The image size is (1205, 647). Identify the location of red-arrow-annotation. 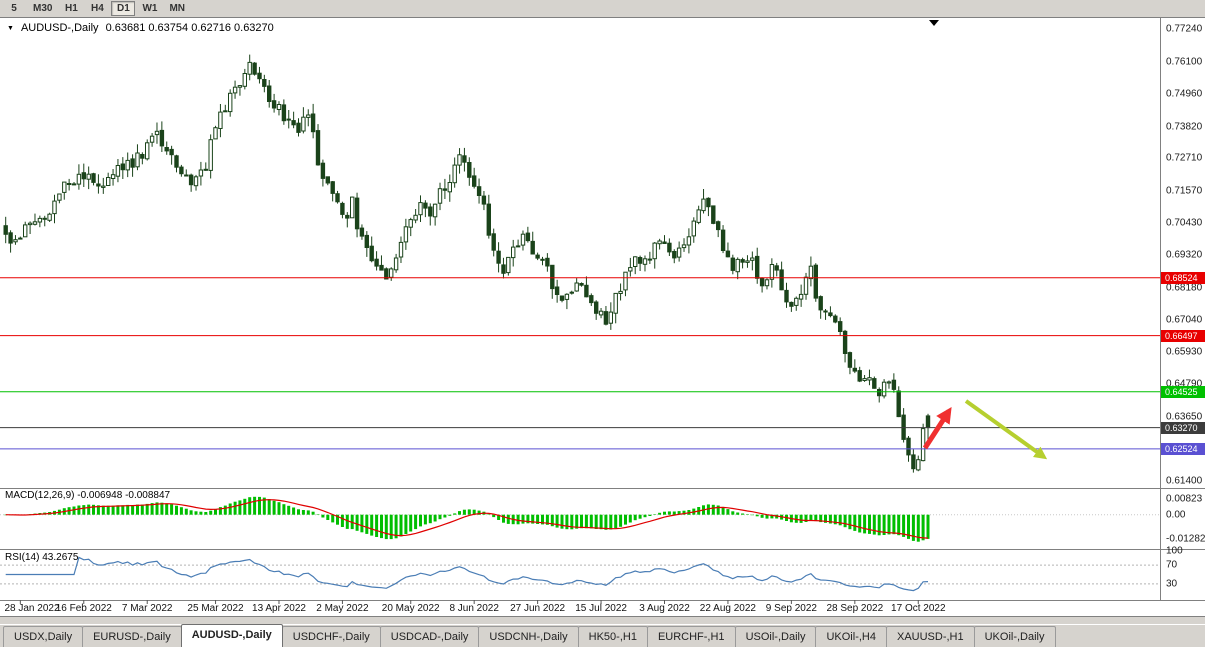
(937, 428).